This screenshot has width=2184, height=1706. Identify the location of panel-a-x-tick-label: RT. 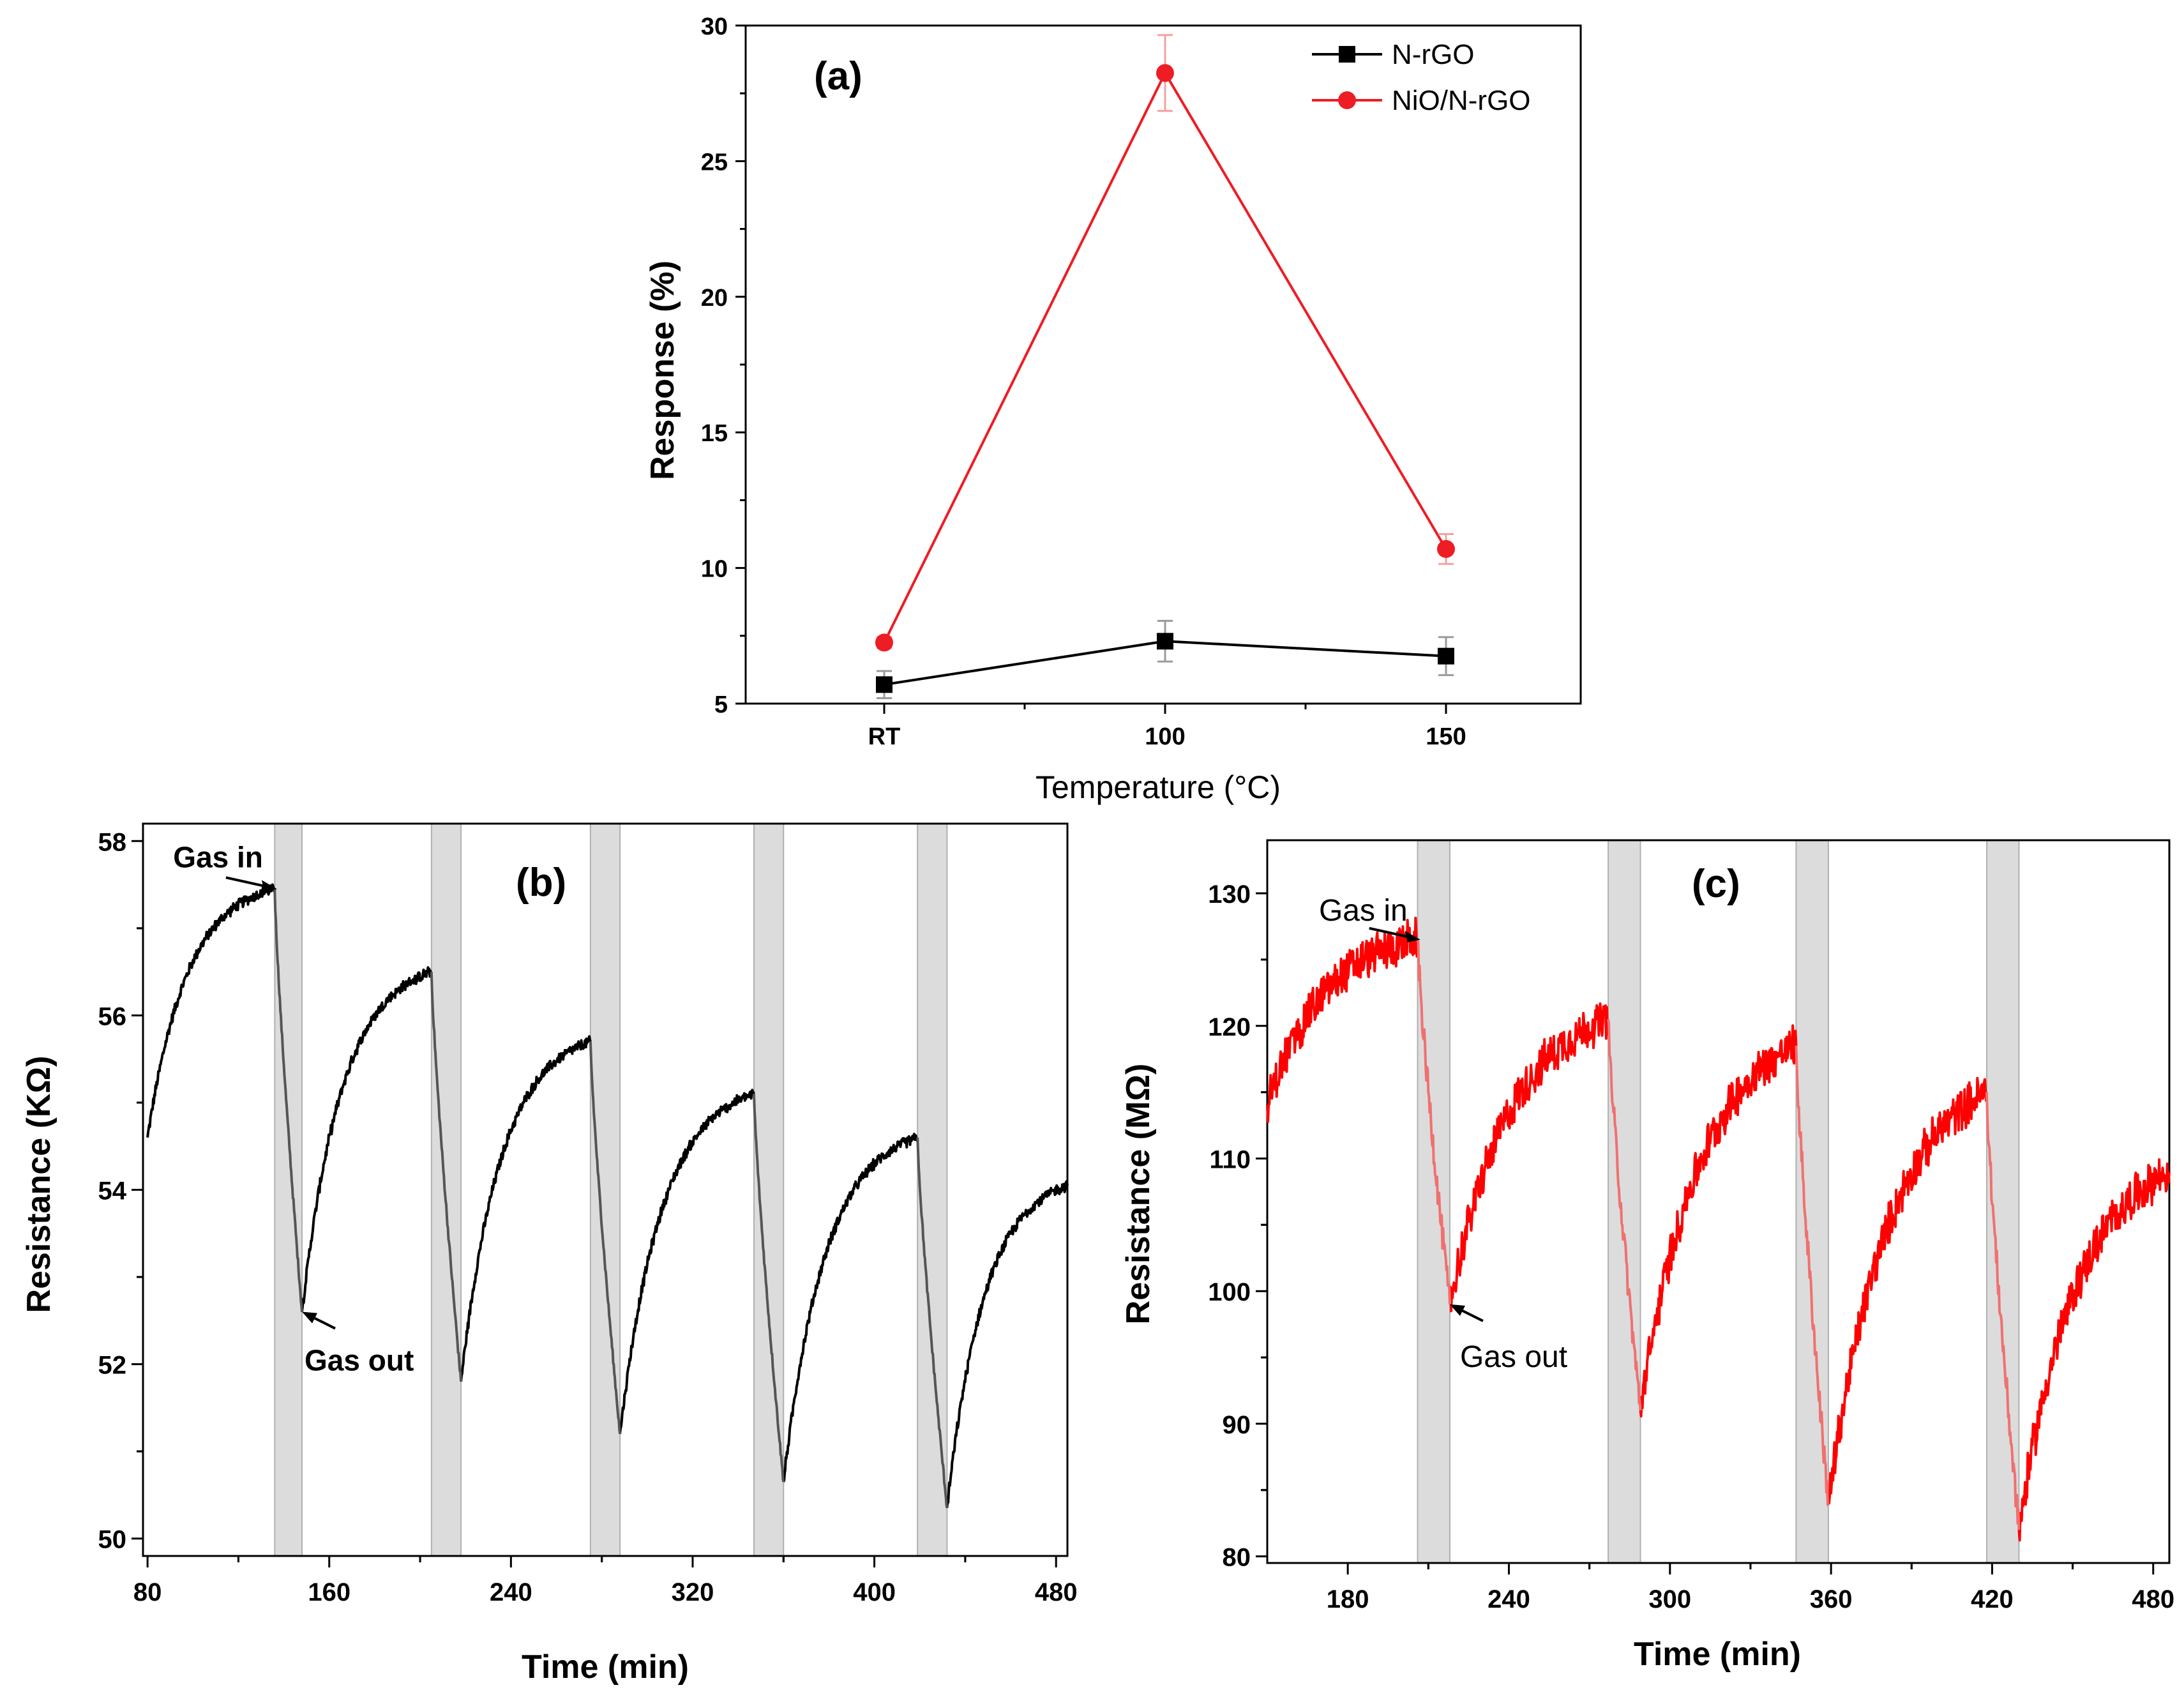
(884, 736).